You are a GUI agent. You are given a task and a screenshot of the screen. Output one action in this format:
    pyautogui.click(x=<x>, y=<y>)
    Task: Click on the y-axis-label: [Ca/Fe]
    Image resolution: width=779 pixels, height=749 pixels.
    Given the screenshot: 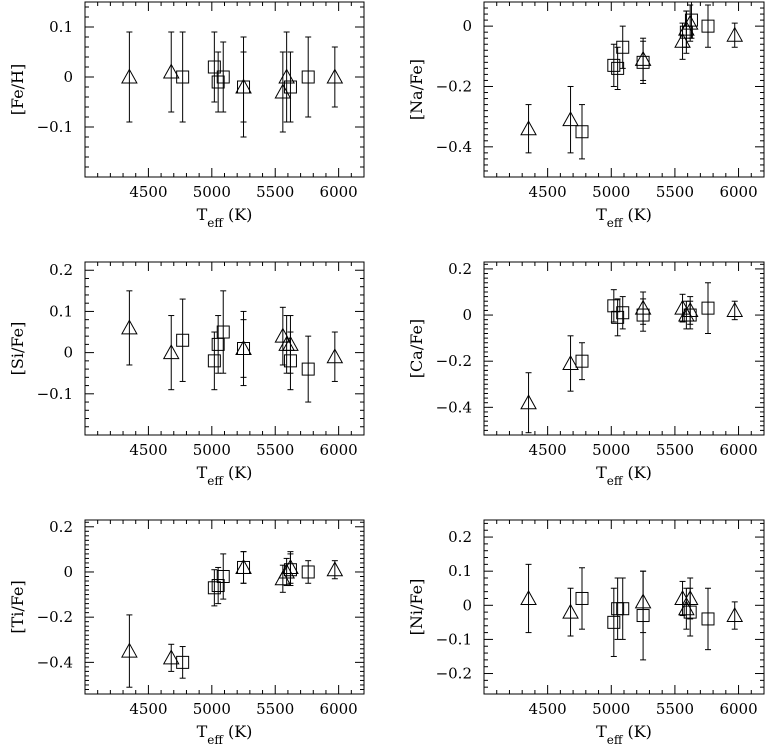 What is the action you would take?
    pyautogui.click(x=416, y=348)
    